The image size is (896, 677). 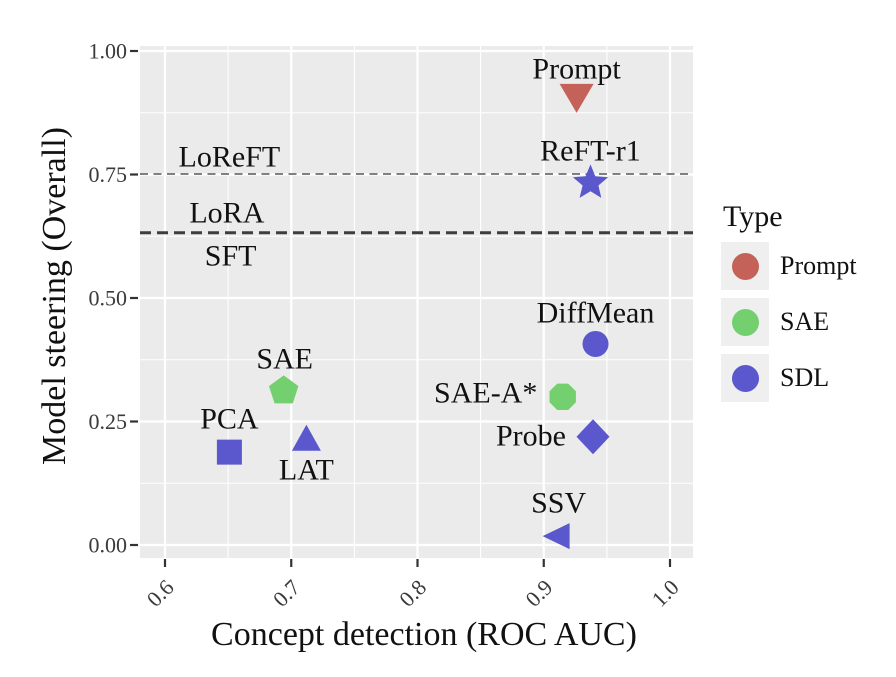 I want to click on legend-item-prompt: Prompt, so click(x=808, y=266).